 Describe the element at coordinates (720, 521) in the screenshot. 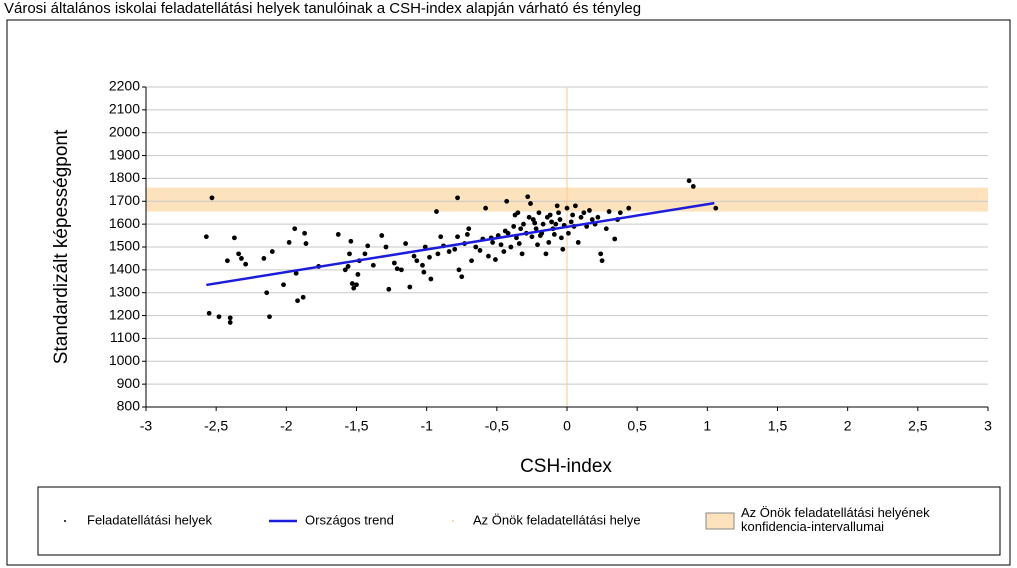

I see `legend-marker` at that location.